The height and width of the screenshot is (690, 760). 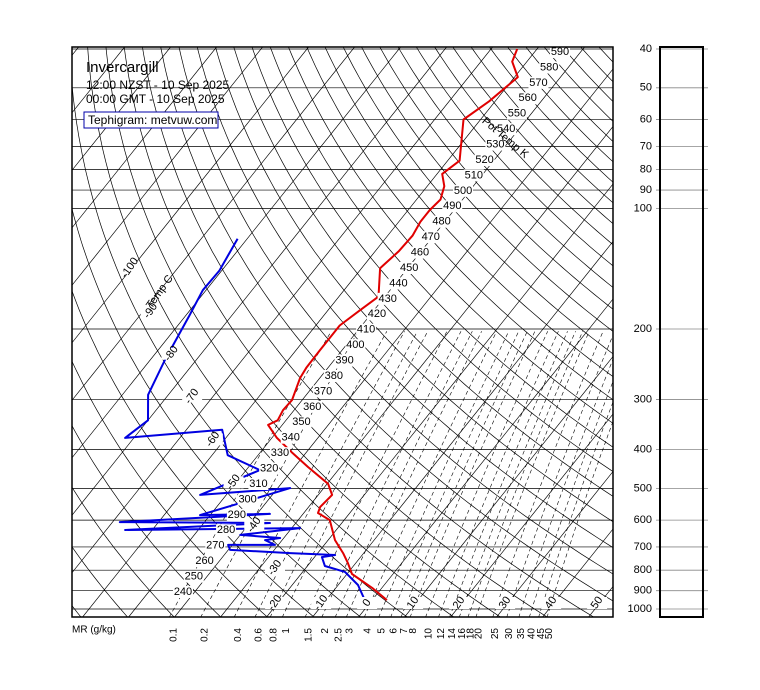 I want to click on pressure-tick-label: 900, so click(x=643, y=591).